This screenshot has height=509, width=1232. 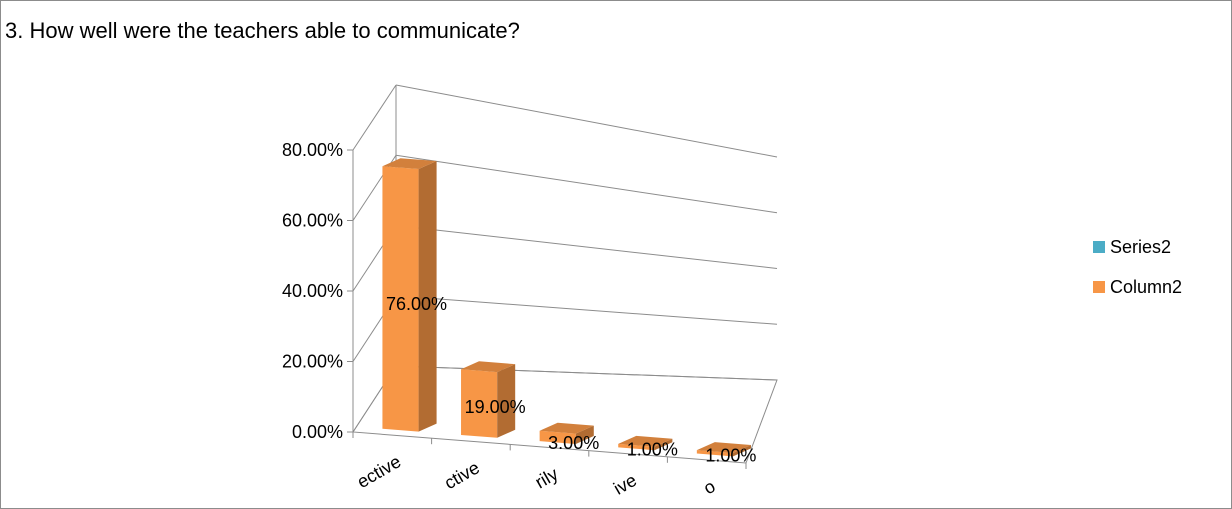 What do you see at coordinates (312, 291) in the screenshot?
I see `y-tick-label-2: 40.00%` at bounding box center [312, 291].